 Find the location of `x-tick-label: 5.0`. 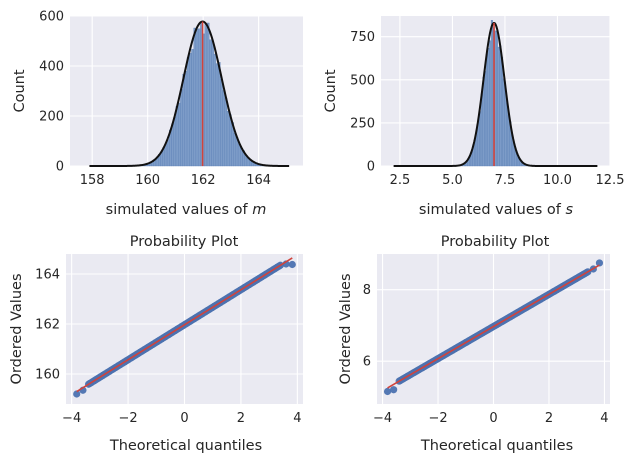

x-tick-label: 5.0 is located at coordinates (452, 180).